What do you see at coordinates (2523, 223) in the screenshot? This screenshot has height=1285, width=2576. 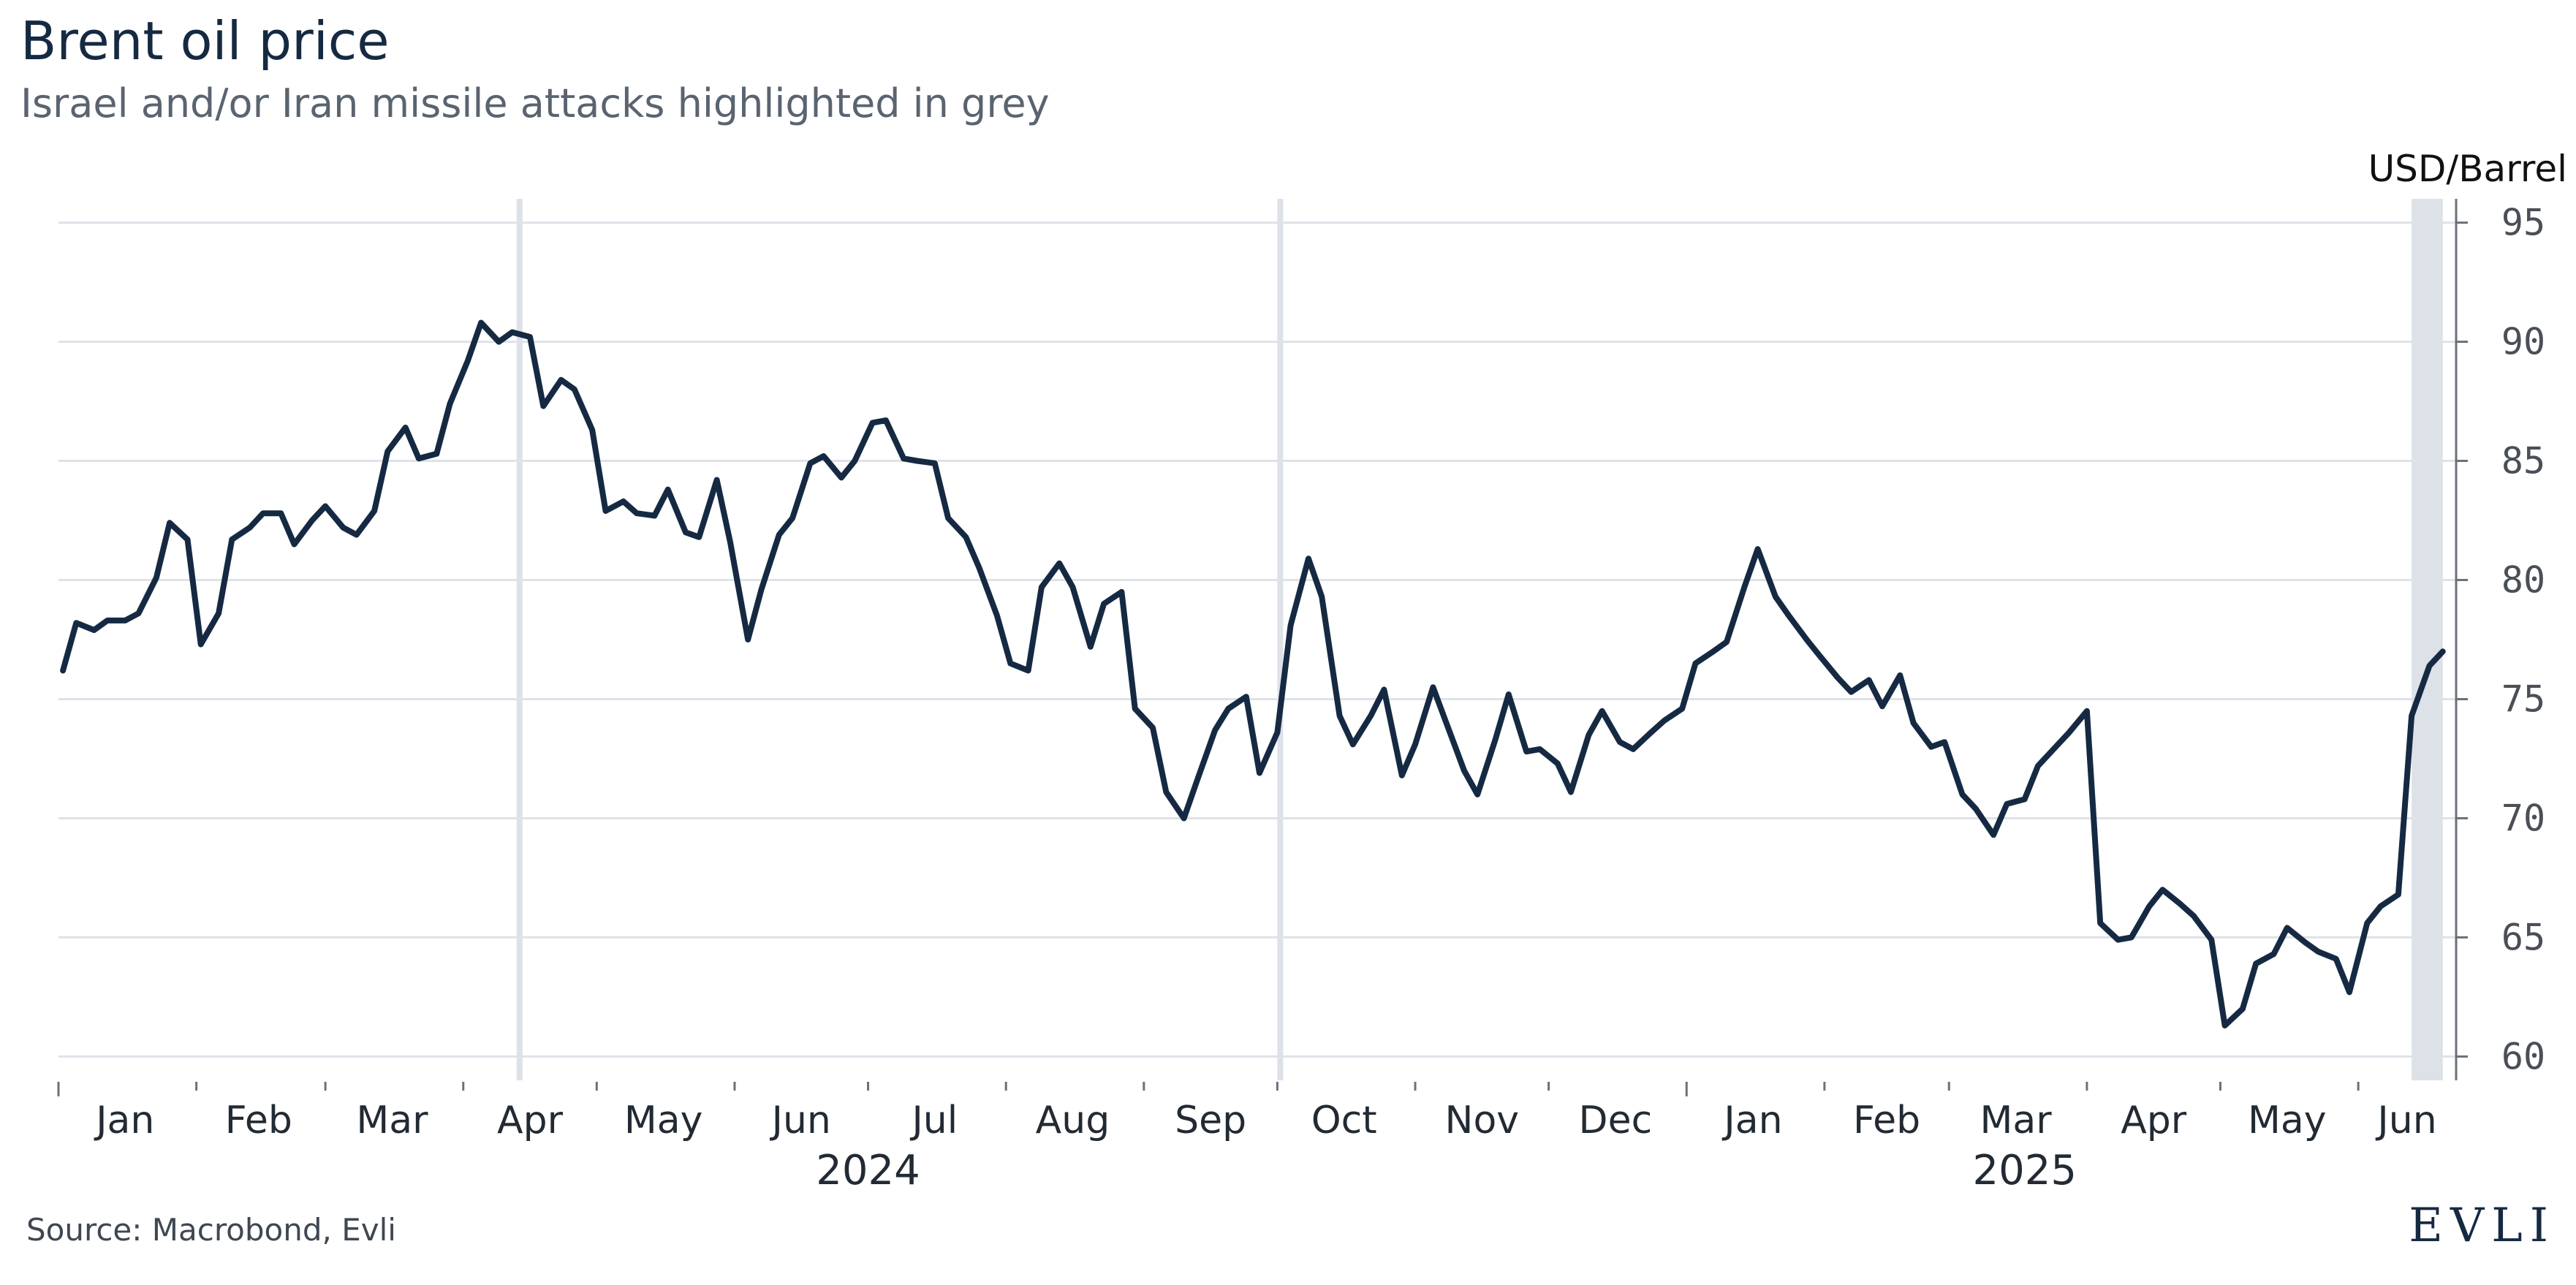 I see `y-tick-label-95: 95` at bounding box center [2523, 223].